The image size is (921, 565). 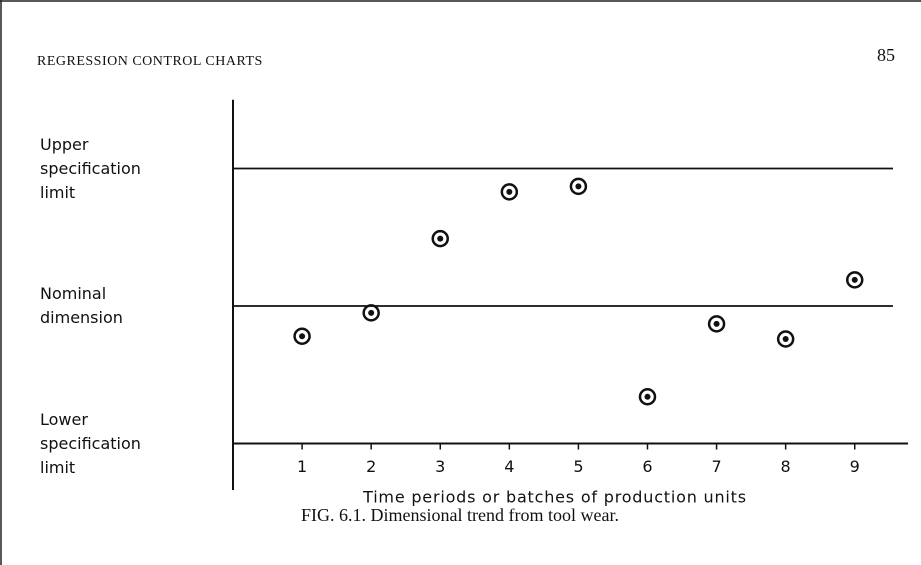 What do you see at coordinates (440, 466) in the screenshot?
I see `x-tick-label: 3` at bounding box center [440, 466].